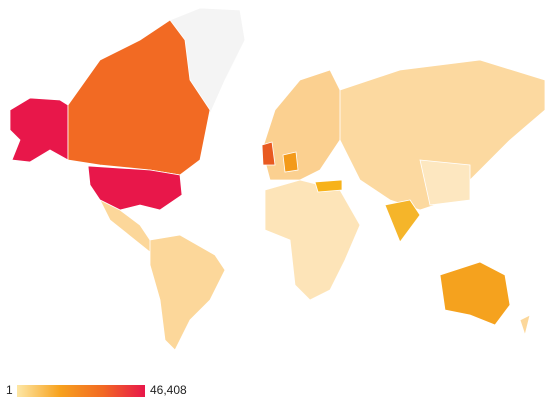 This screenshot has width=560, height=406. What do you see at coordinates (187, 292) in the screenshot?
I see `south-america` at bounding box center [187, 292].